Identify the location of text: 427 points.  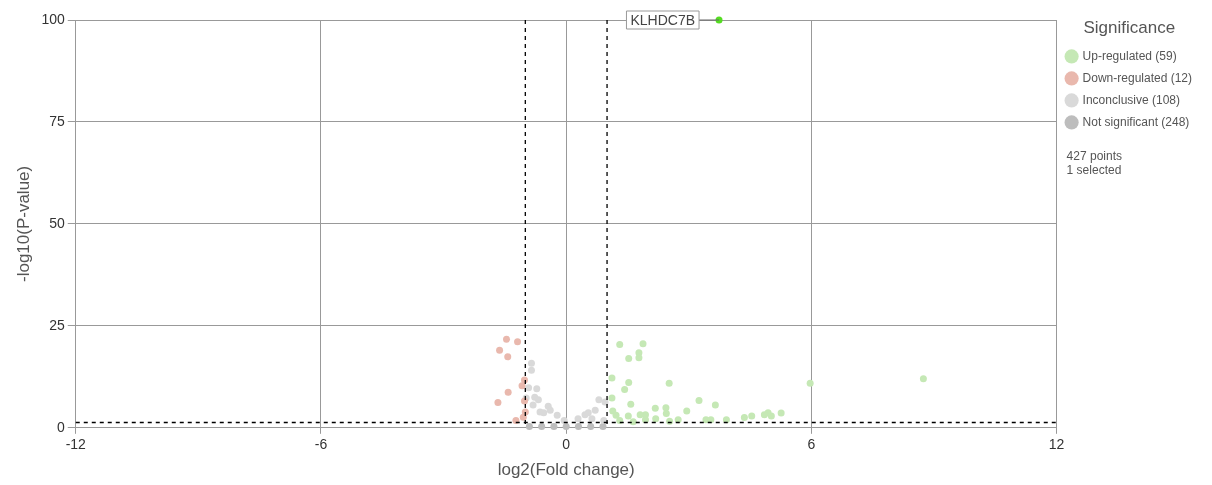
(1094, 155).